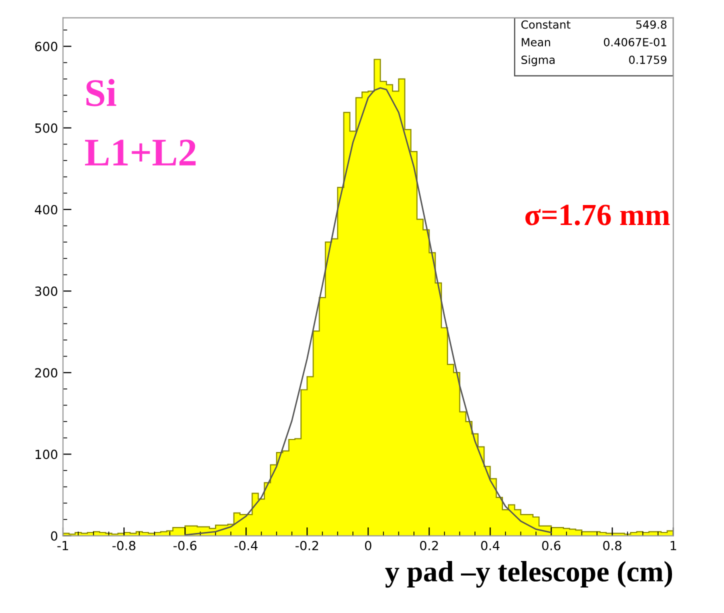 The image size is (724, 613). I want to click on x-tick-label: 0.8, so click(612, 545).